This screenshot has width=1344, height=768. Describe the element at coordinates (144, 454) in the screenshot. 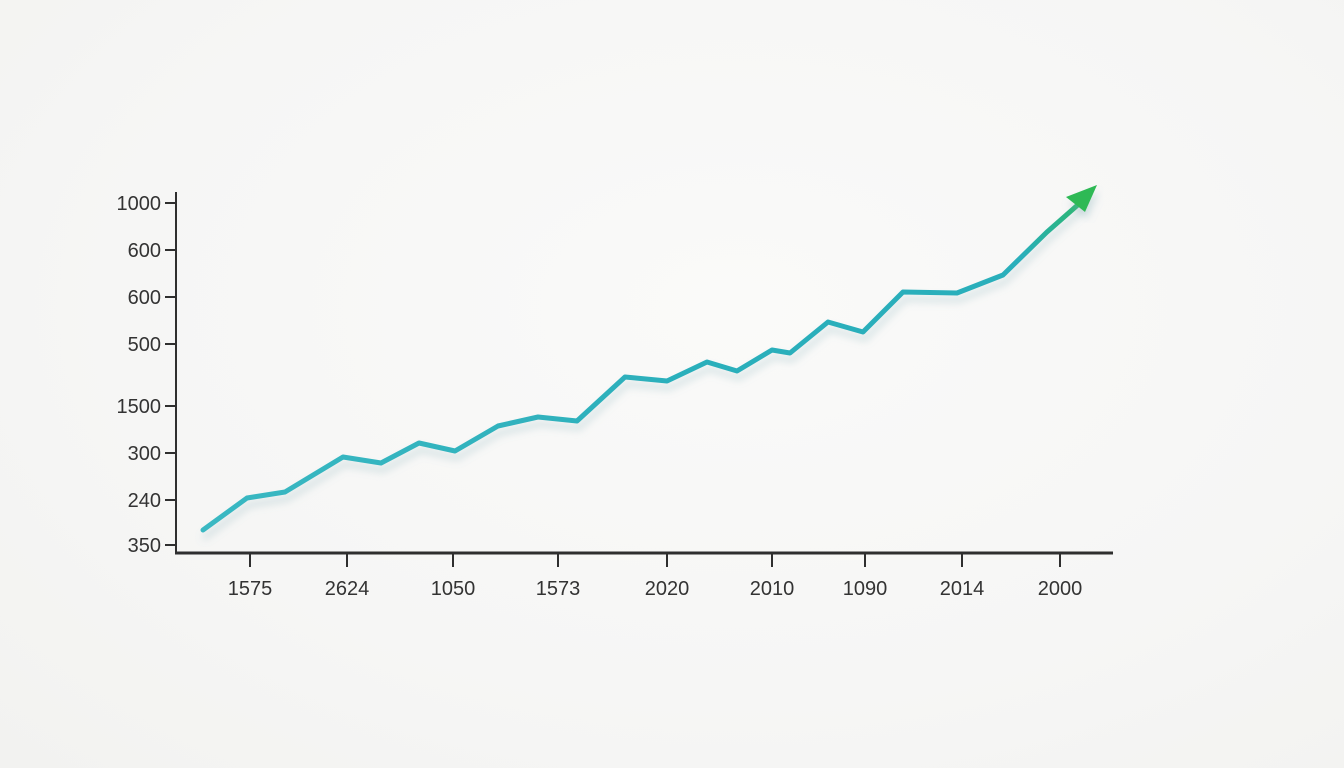

I see `y-tick-label: 300` at that location.